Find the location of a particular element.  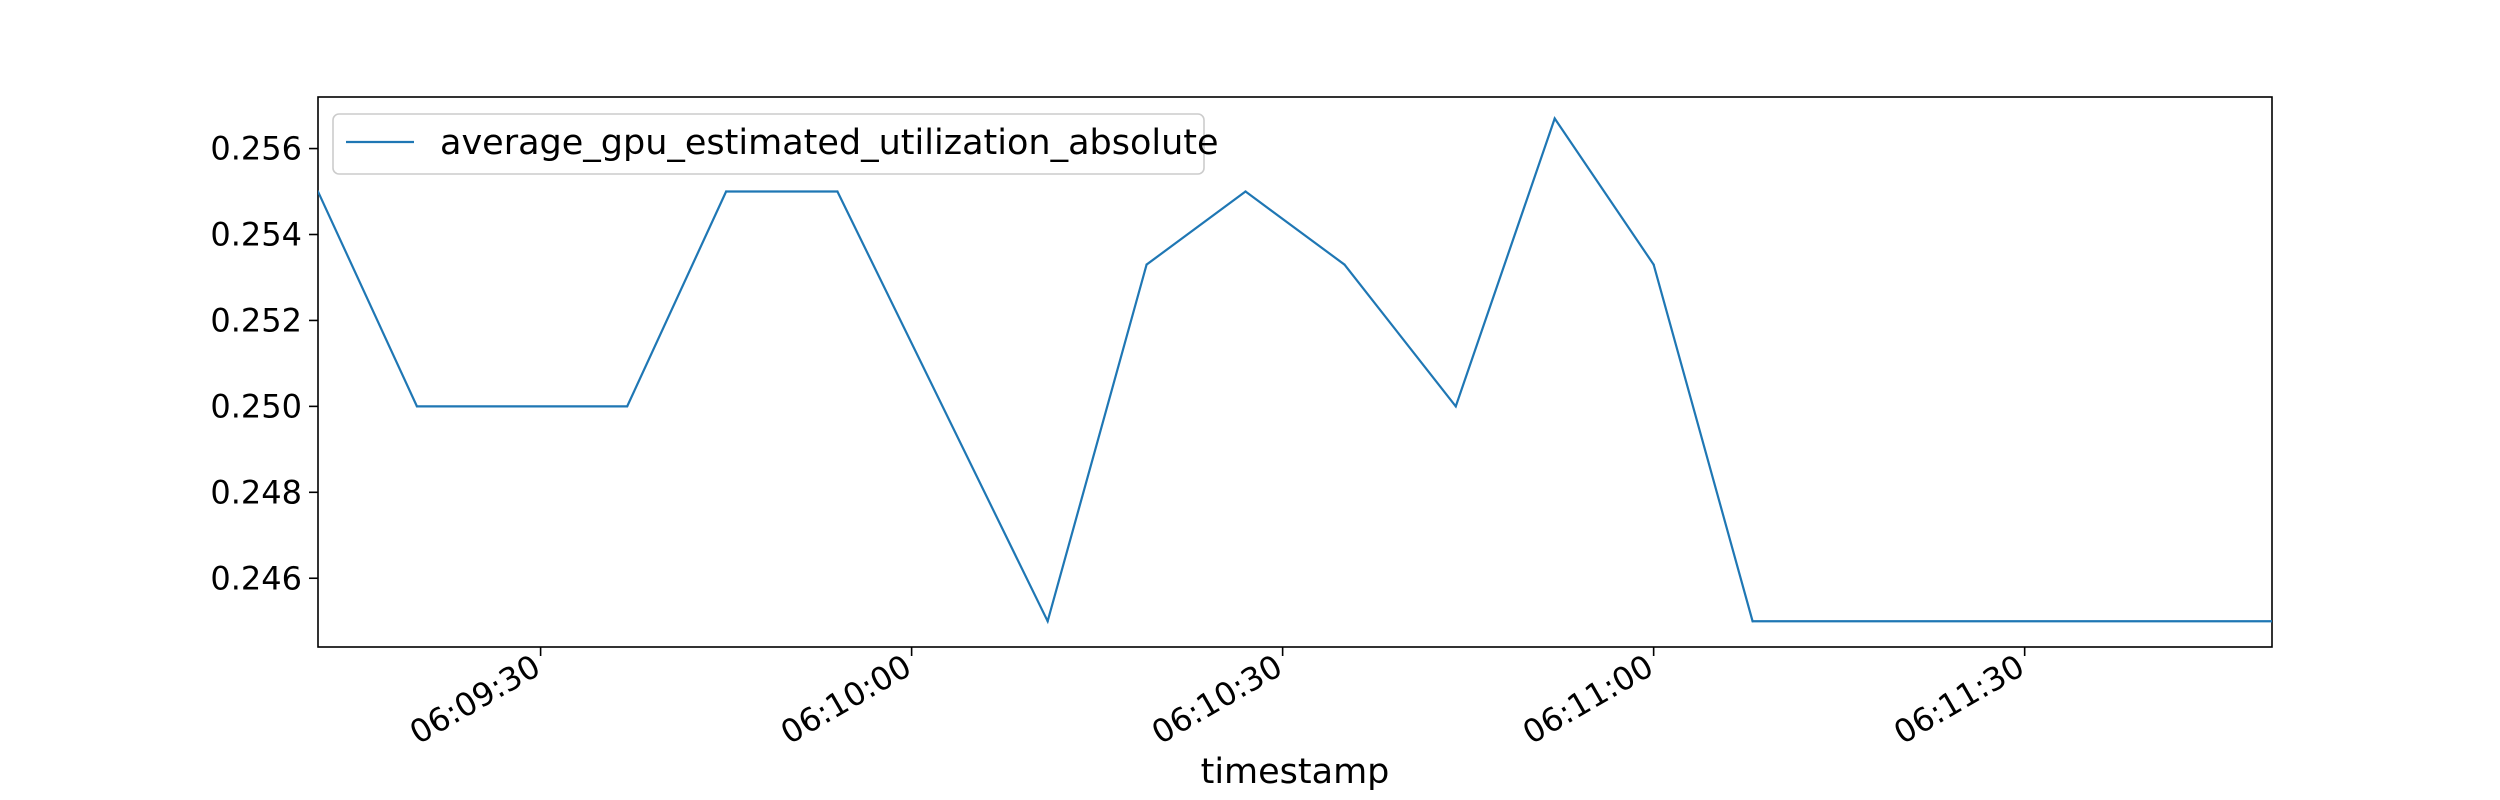

y-axis: 0.246 0.248 0.250 0.252 0.254 0.256 is located at coordinates (264, 363).